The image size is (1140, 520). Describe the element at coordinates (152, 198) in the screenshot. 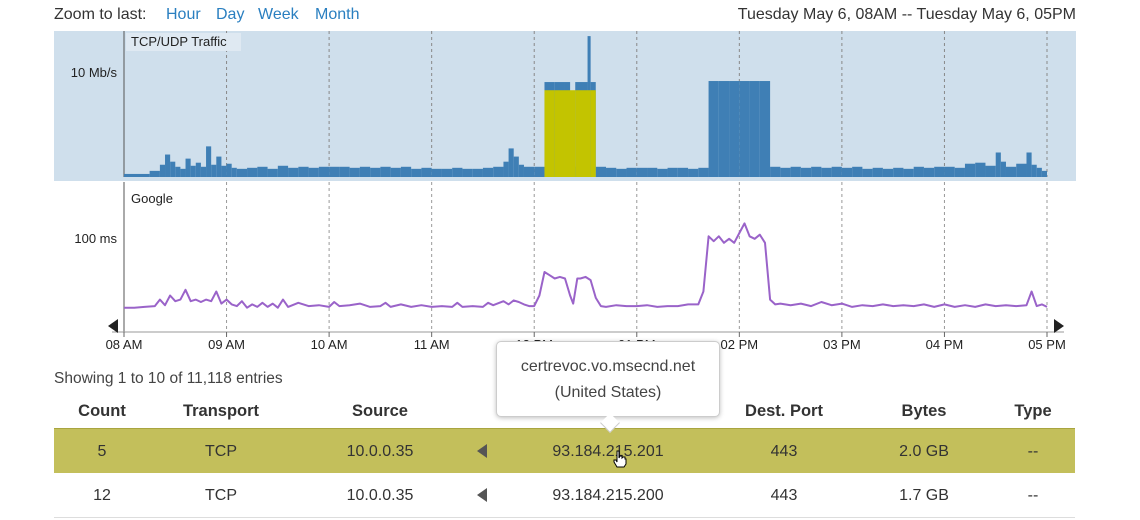

I see `latency-chart-title: Google` at that location.